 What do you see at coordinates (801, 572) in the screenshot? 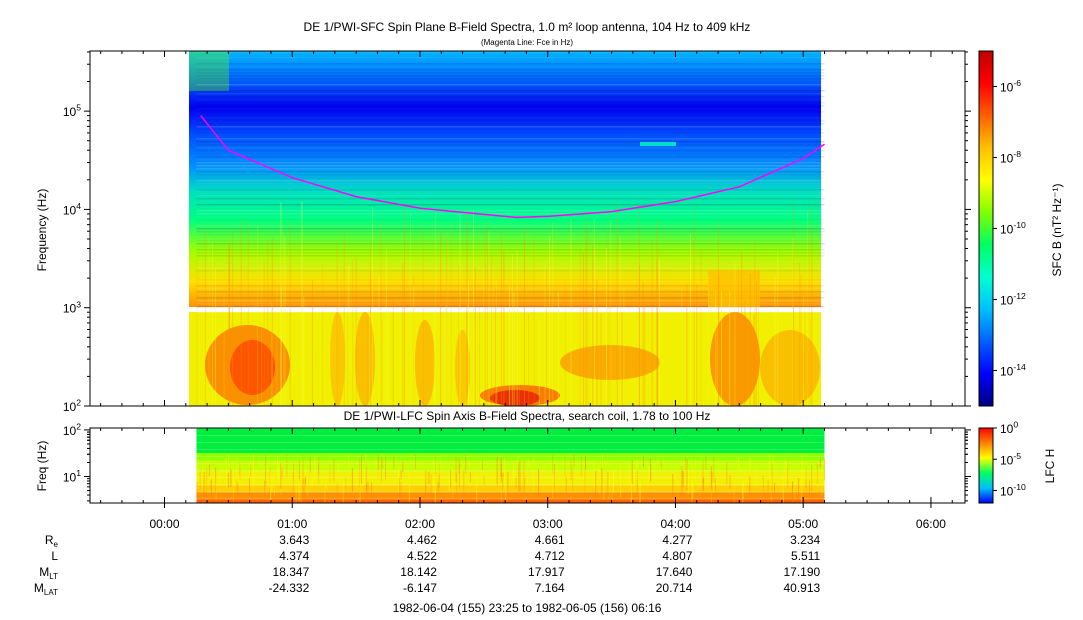
I see `ephemeris-value: 17.190` at bounding box center [801, 572].